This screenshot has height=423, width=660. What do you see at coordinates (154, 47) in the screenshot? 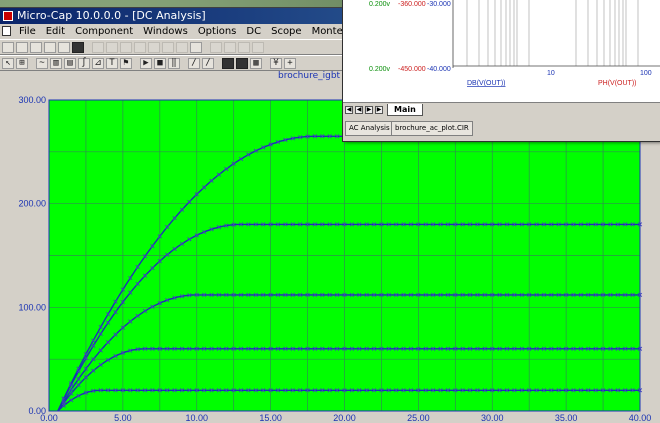
I see `paste-icon` at bounding box center [154, 47].